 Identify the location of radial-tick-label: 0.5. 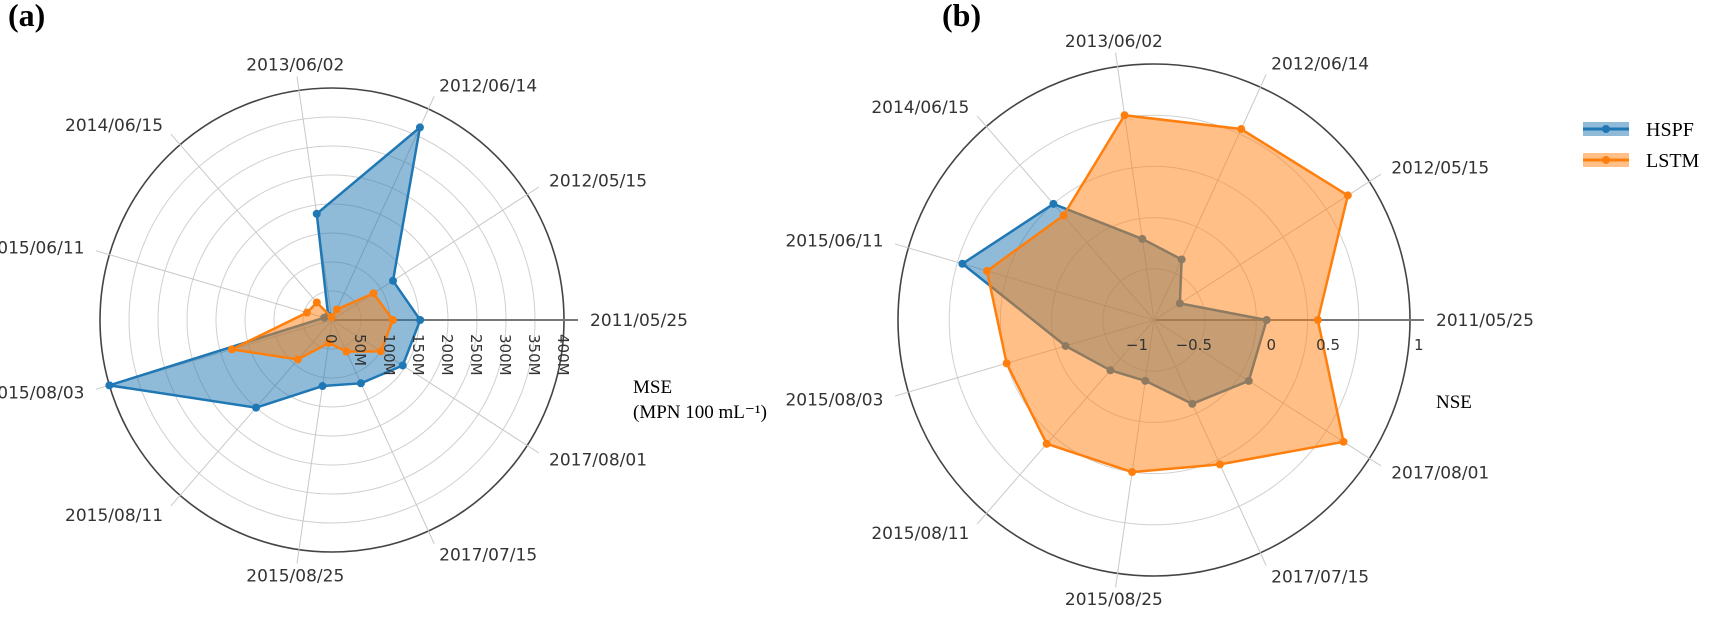
(1328, 345).